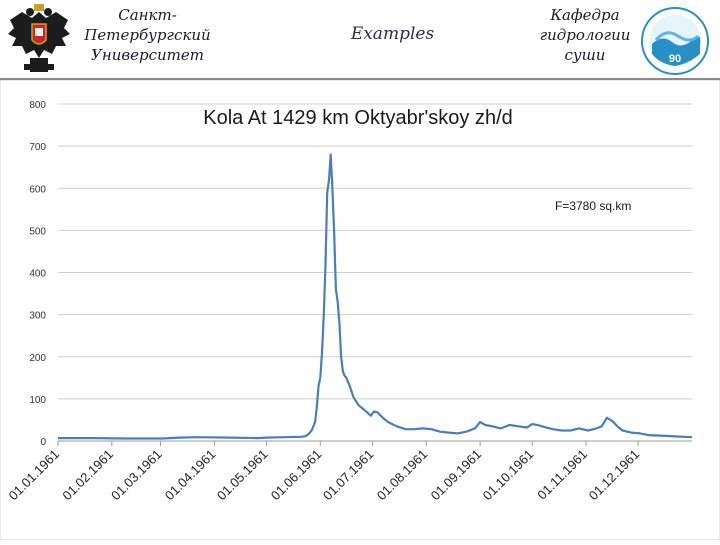 The width and height of the screenshot is (720, 545). I want to click on header-right-line: Кафедра, so click(585, 15).